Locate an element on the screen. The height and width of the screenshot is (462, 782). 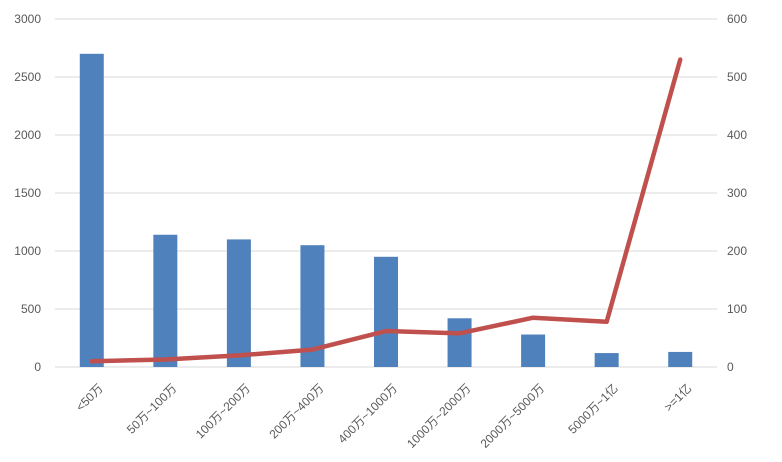
left-axis-tick-label: 2000 is located at coordinates (27, 135).